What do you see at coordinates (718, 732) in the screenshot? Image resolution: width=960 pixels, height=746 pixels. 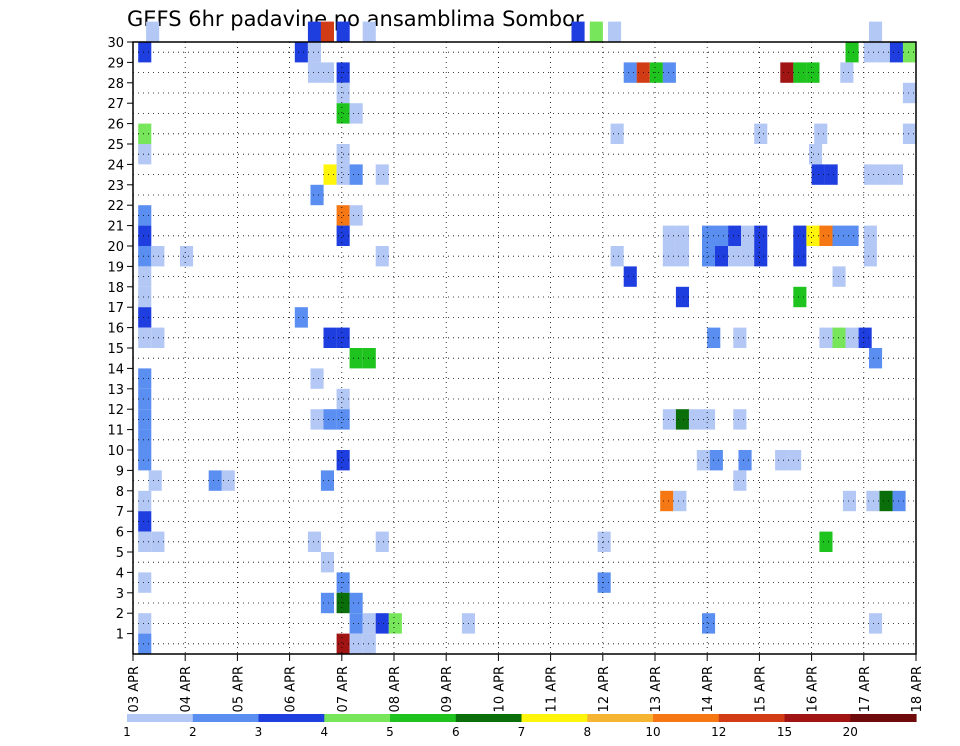 I see `colorbar-label: 12` at bounding box center [718, 732].